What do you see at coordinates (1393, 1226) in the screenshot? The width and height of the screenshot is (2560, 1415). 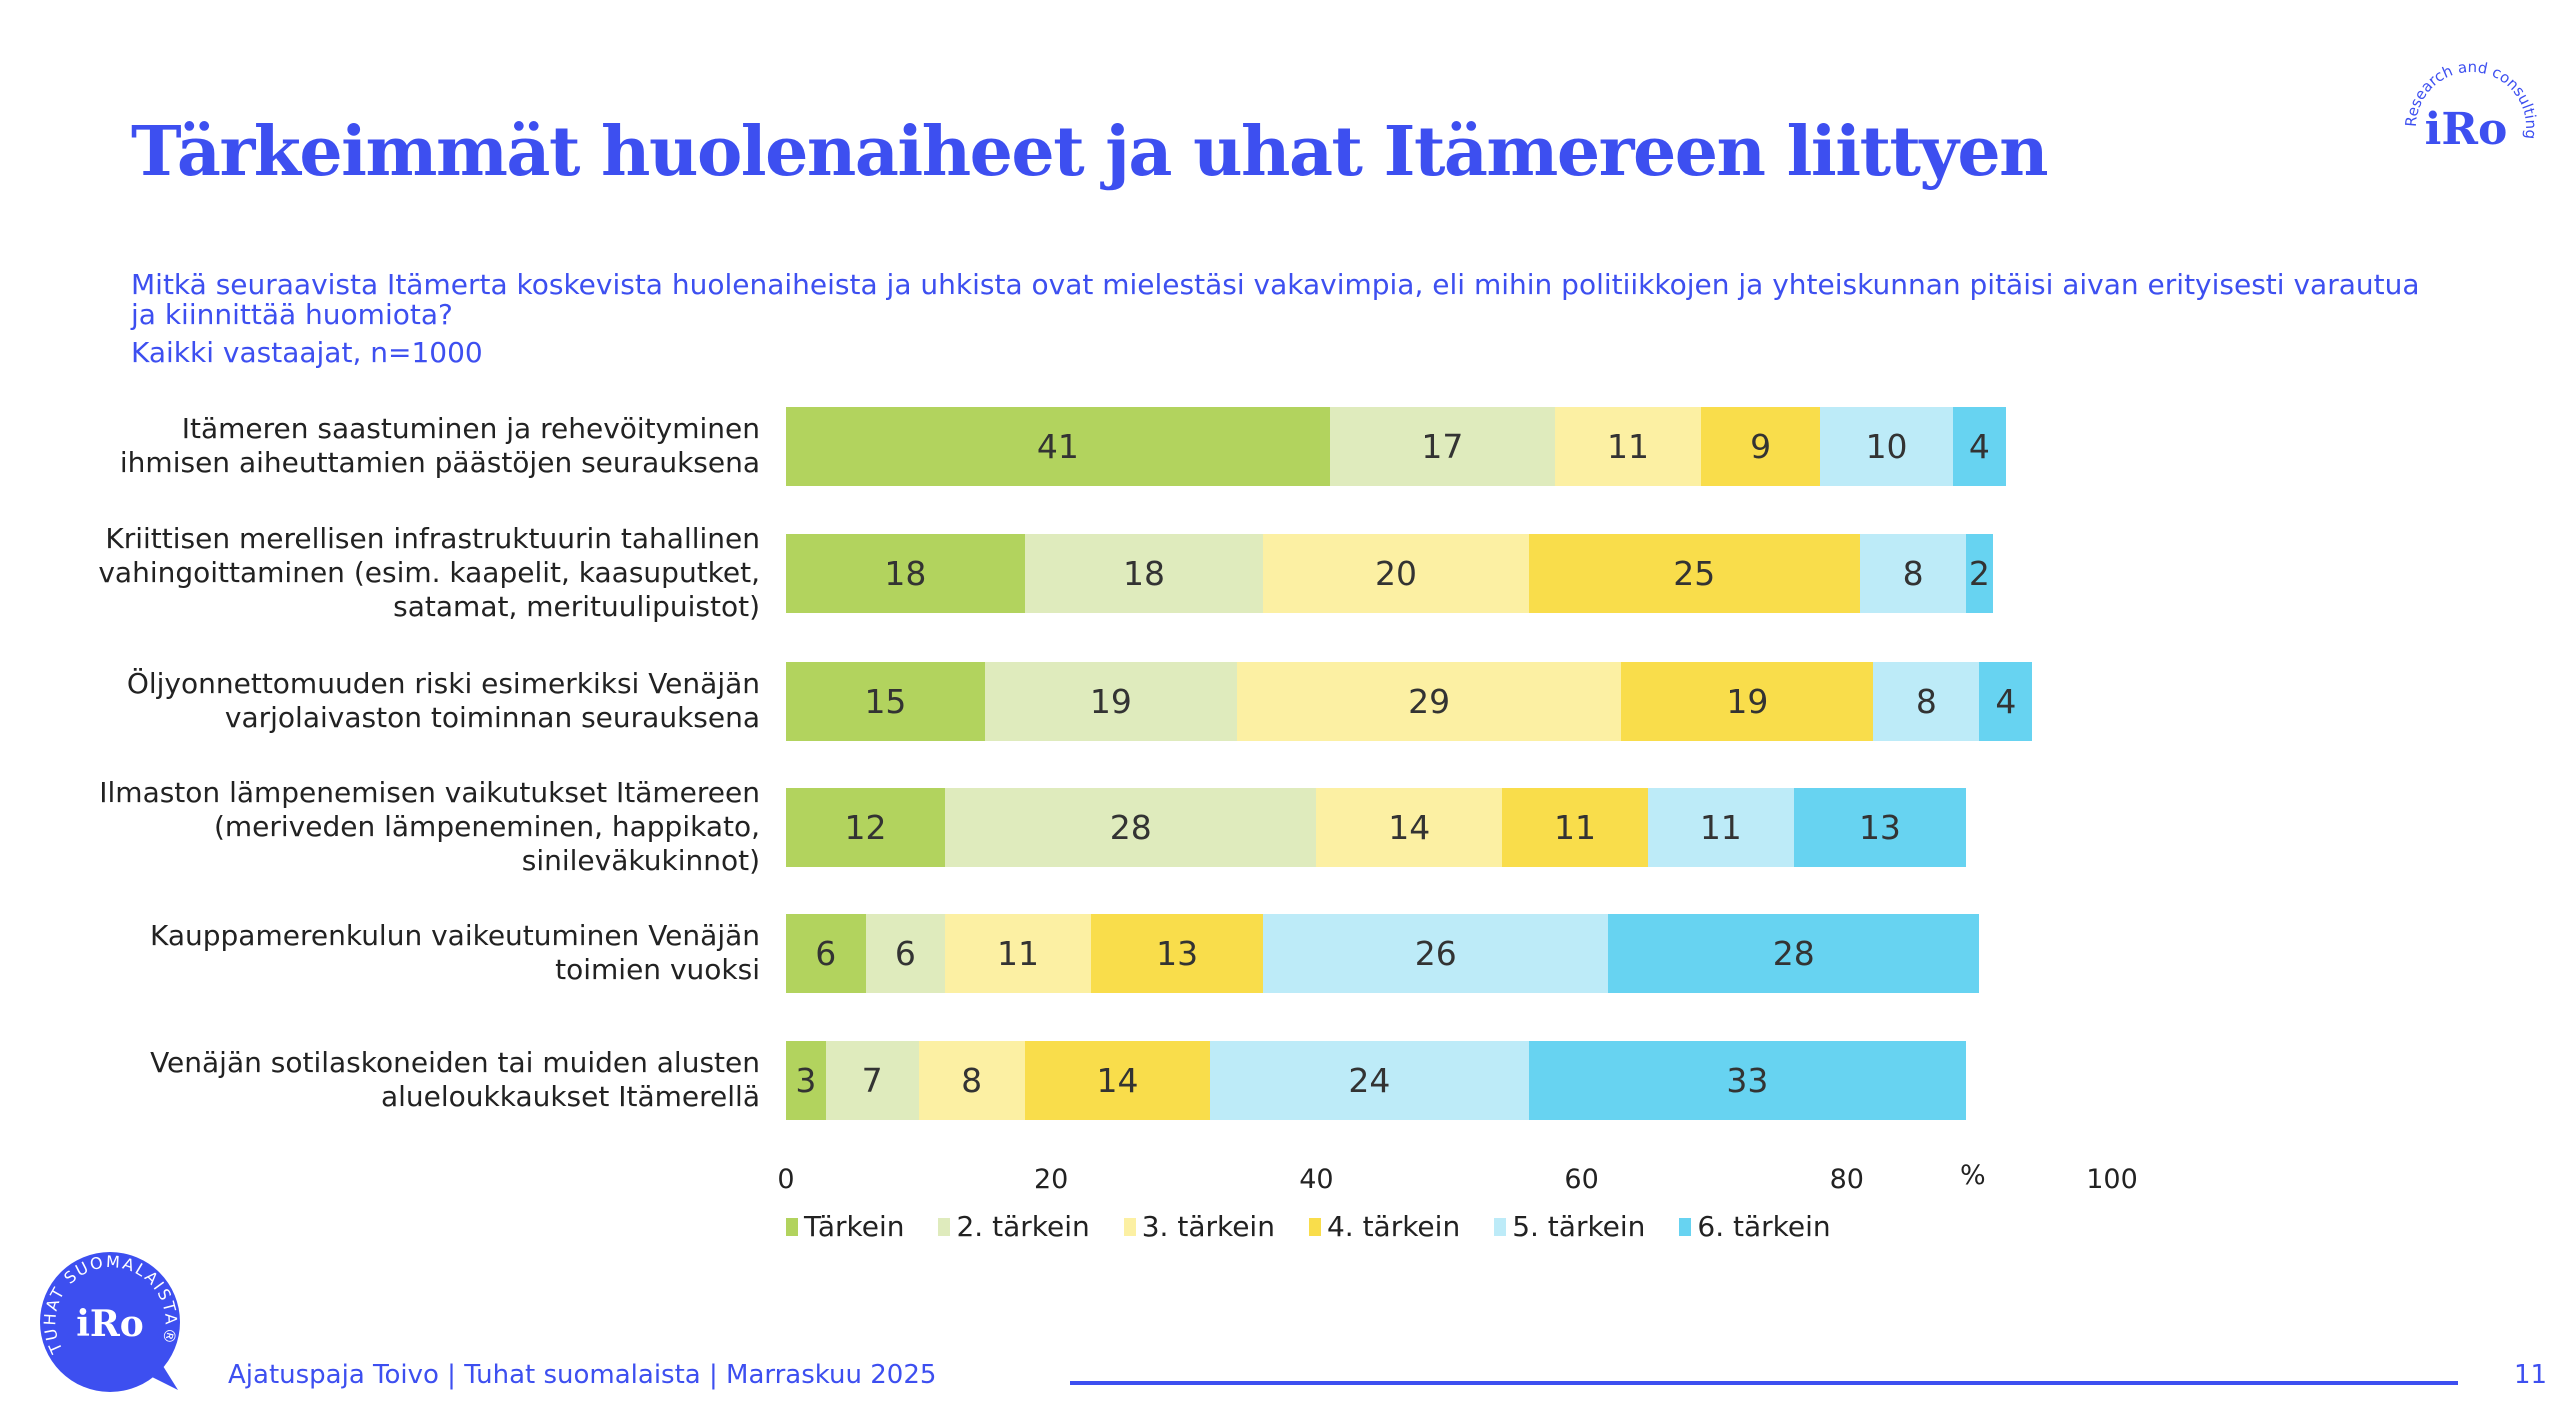 I see `legend-label: 4. tärkein` at bounding box center [1393, 1226].